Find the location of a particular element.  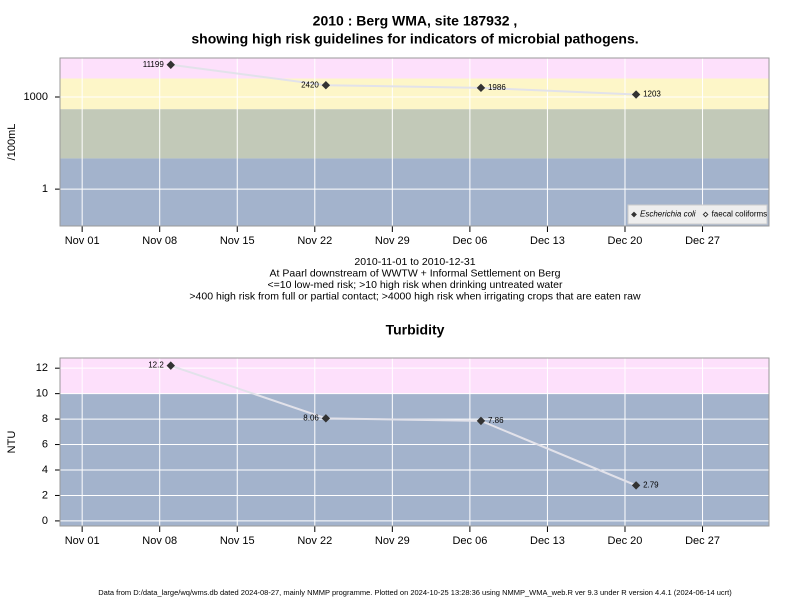

y-tick-label: 0 is located at coordinates (45, 521).